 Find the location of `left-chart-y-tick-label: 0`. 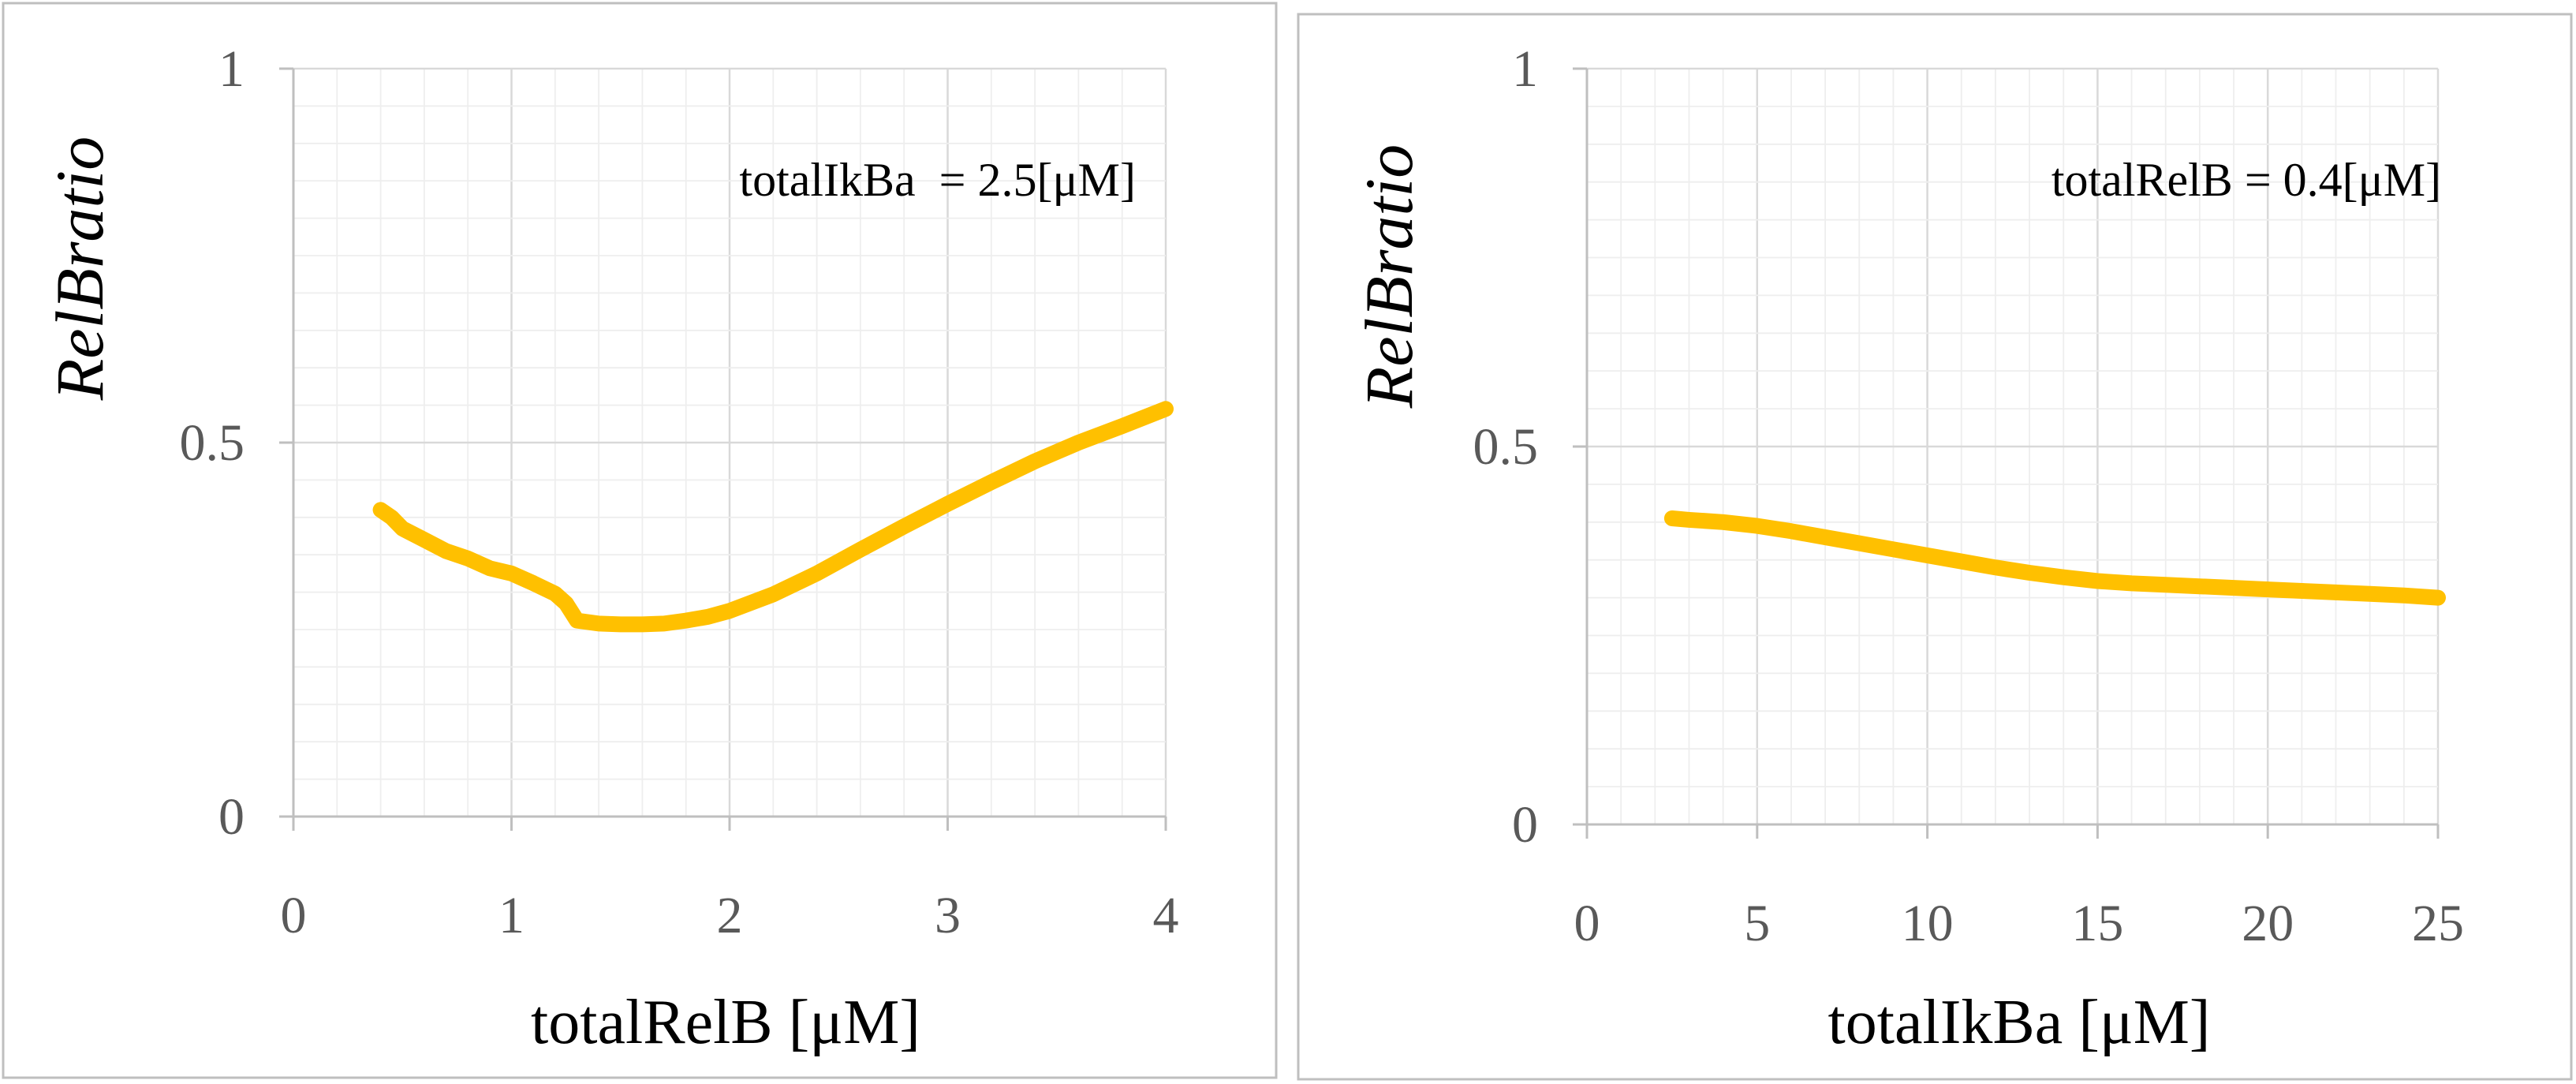

left-chart-y-tick-label: 0 is located at coordinates (231, 817).